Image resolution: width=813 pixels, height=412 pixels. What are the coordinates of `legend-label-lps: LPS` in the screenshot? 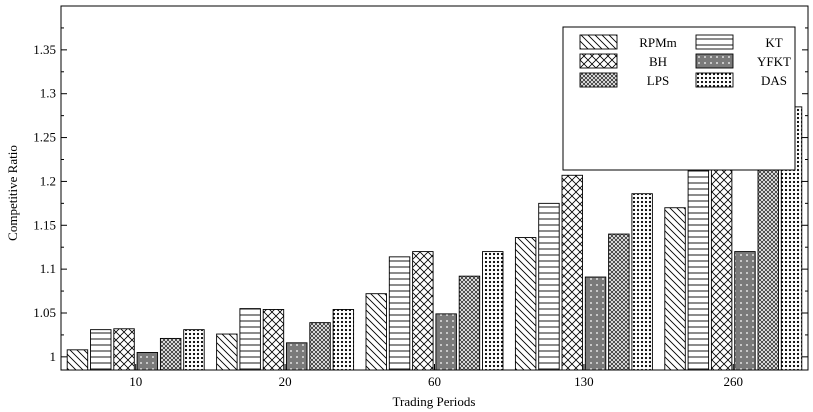 It's located at (658, 80).